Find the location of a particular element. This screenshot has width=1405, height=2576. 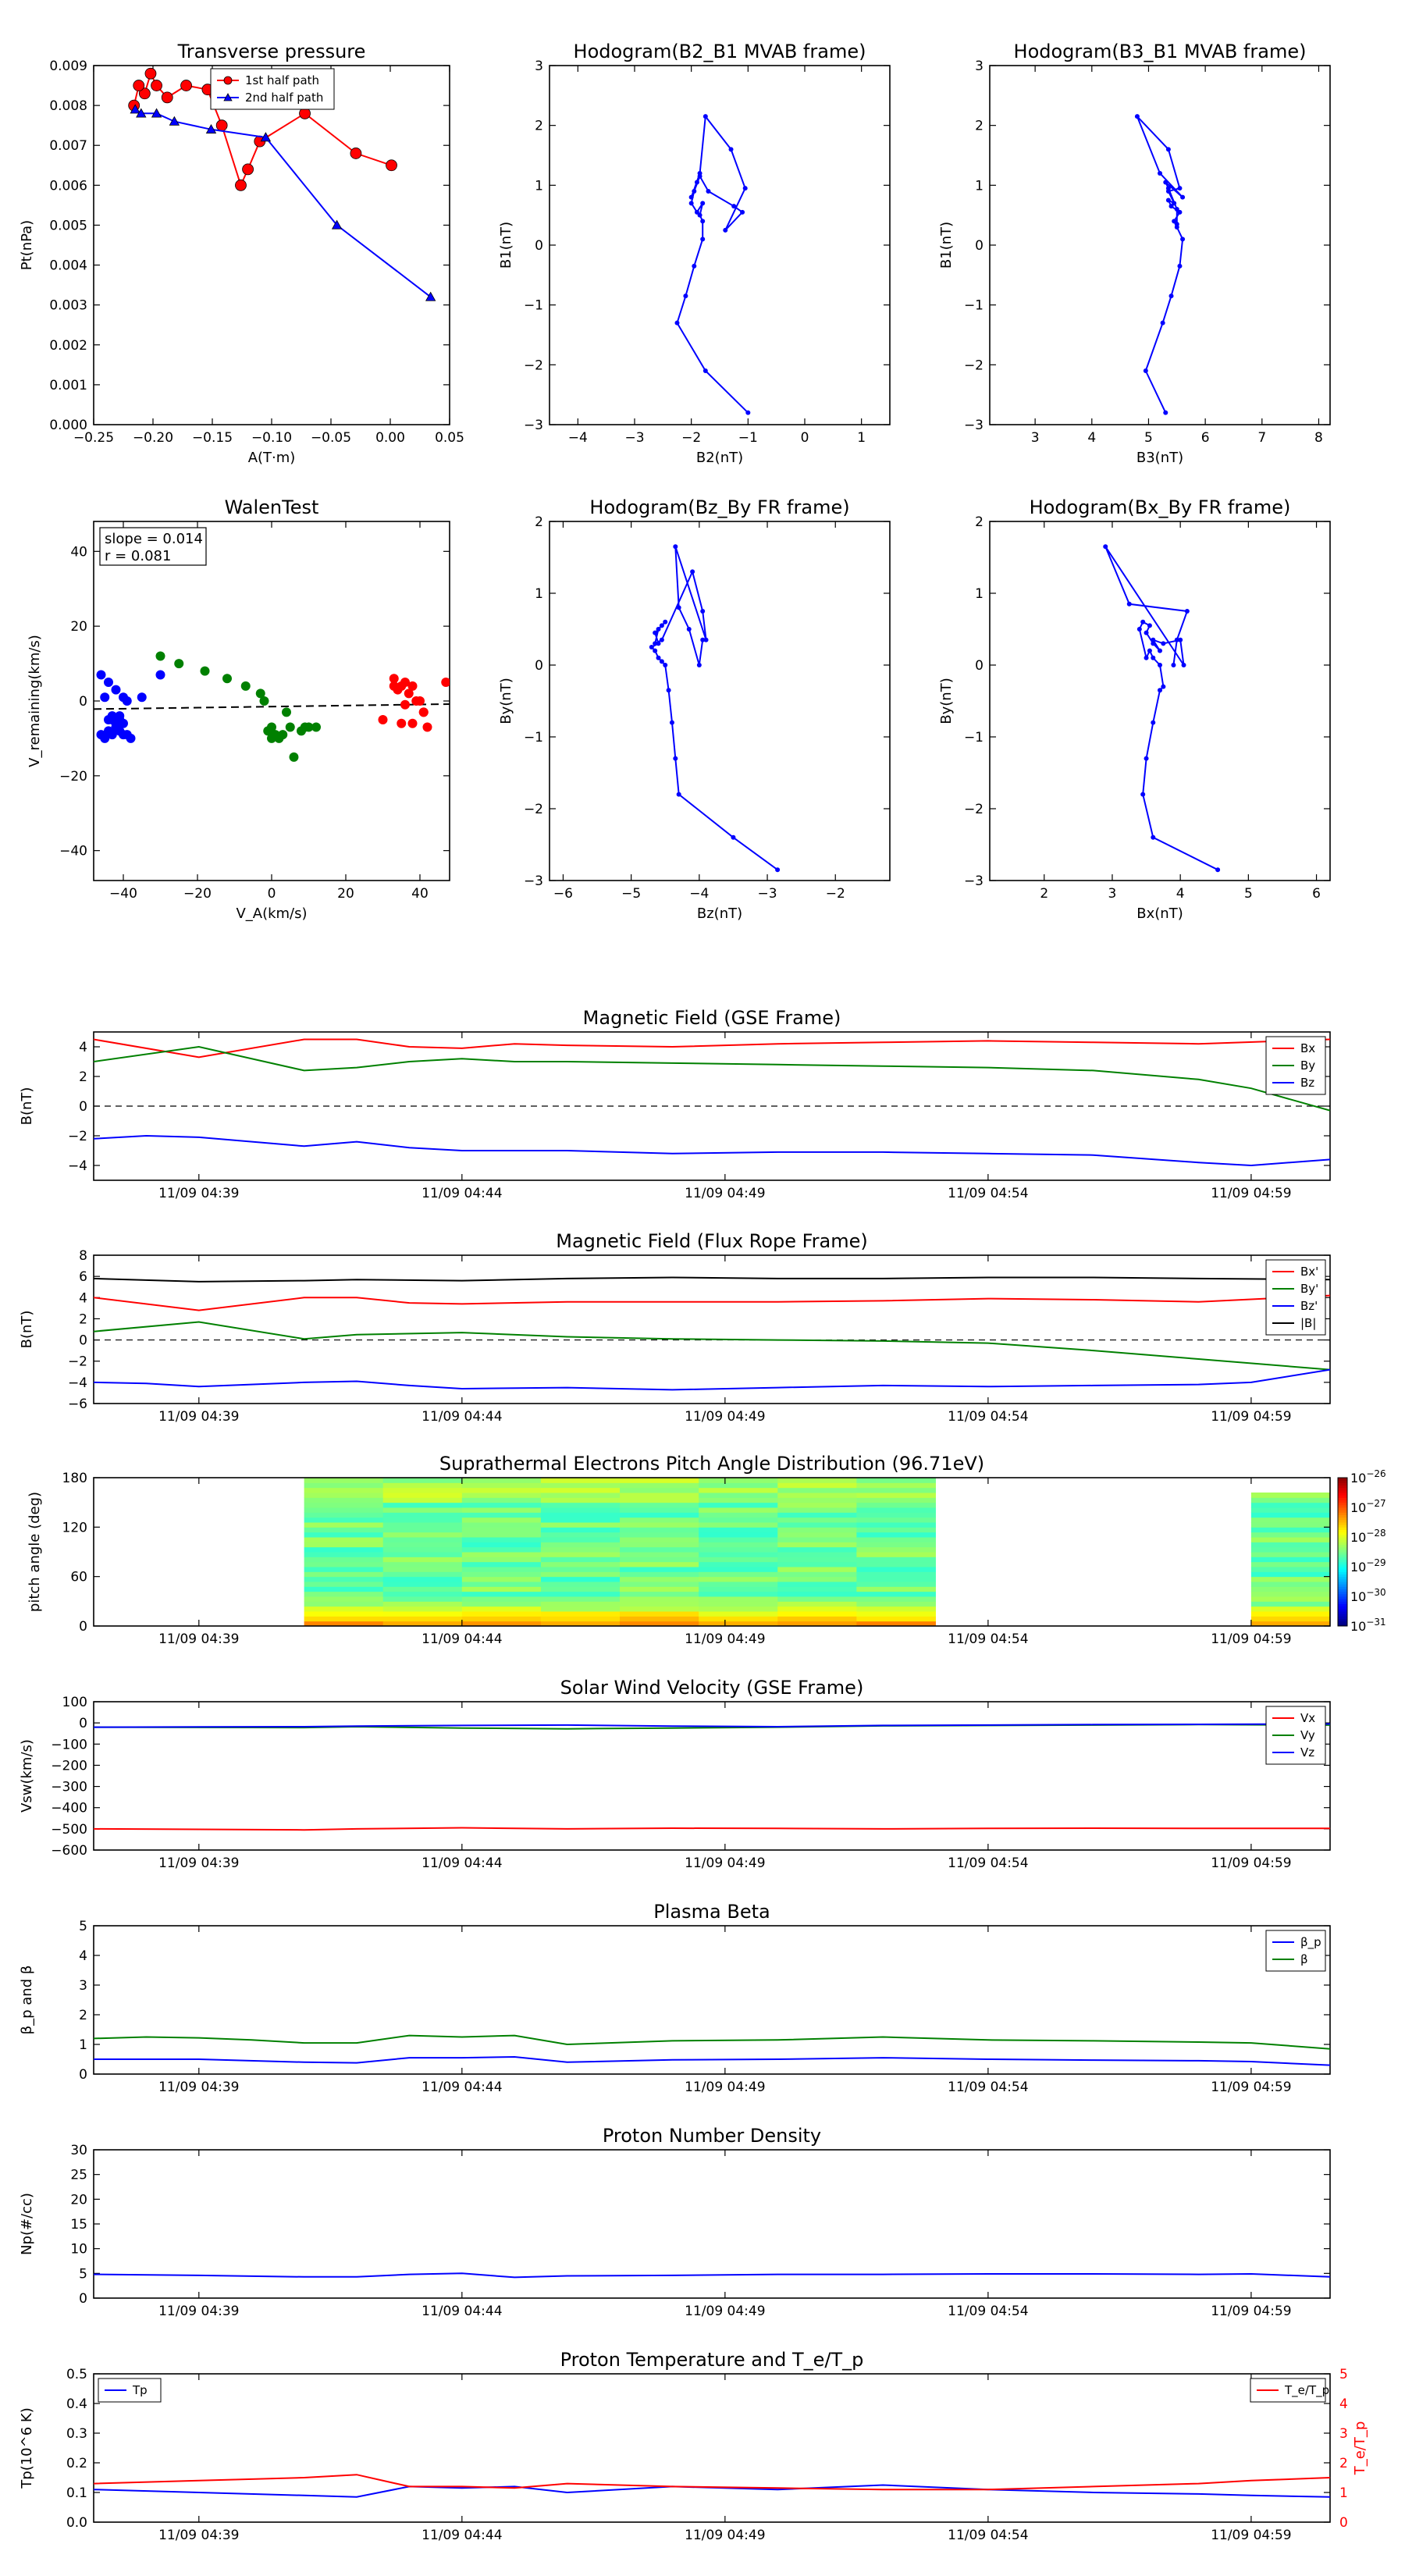

x-tick-label: 11/09 04:59 is located at coordinates (1251, 1417).